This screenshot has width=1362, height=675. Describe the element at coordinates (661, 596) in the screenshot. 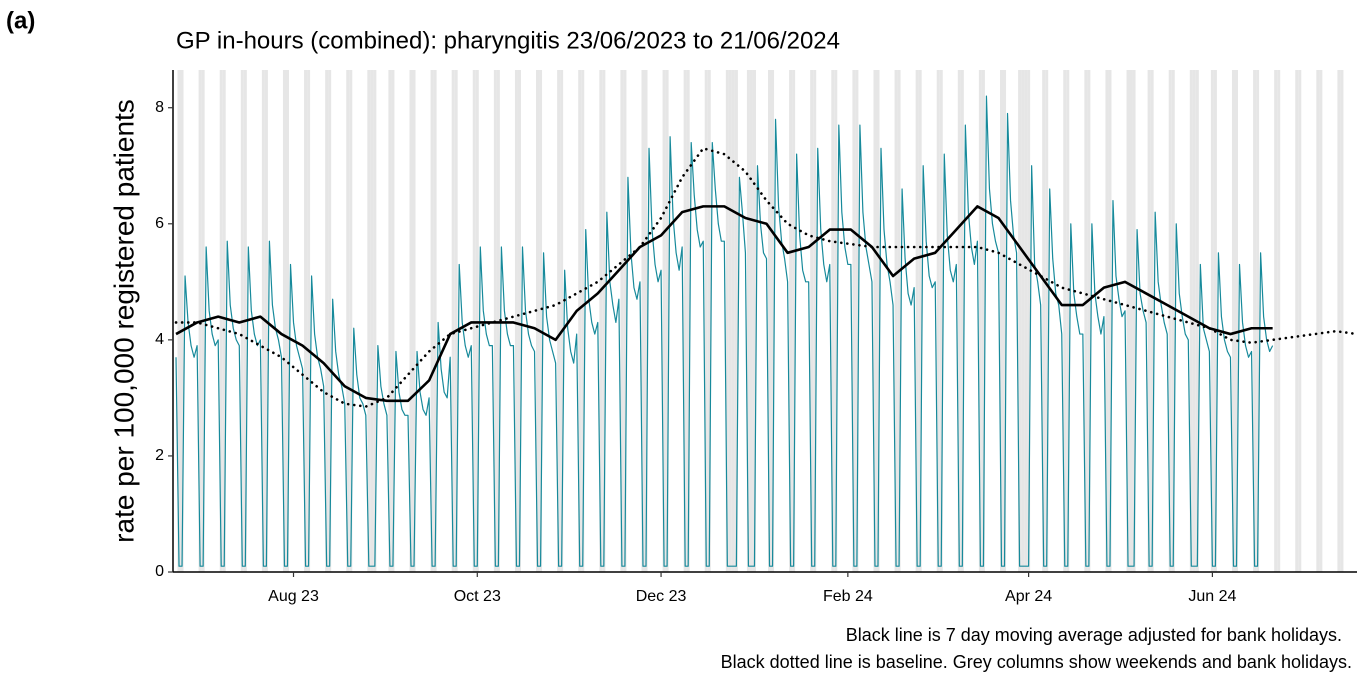

I see `x-tick-label: Dec 23` at that location.